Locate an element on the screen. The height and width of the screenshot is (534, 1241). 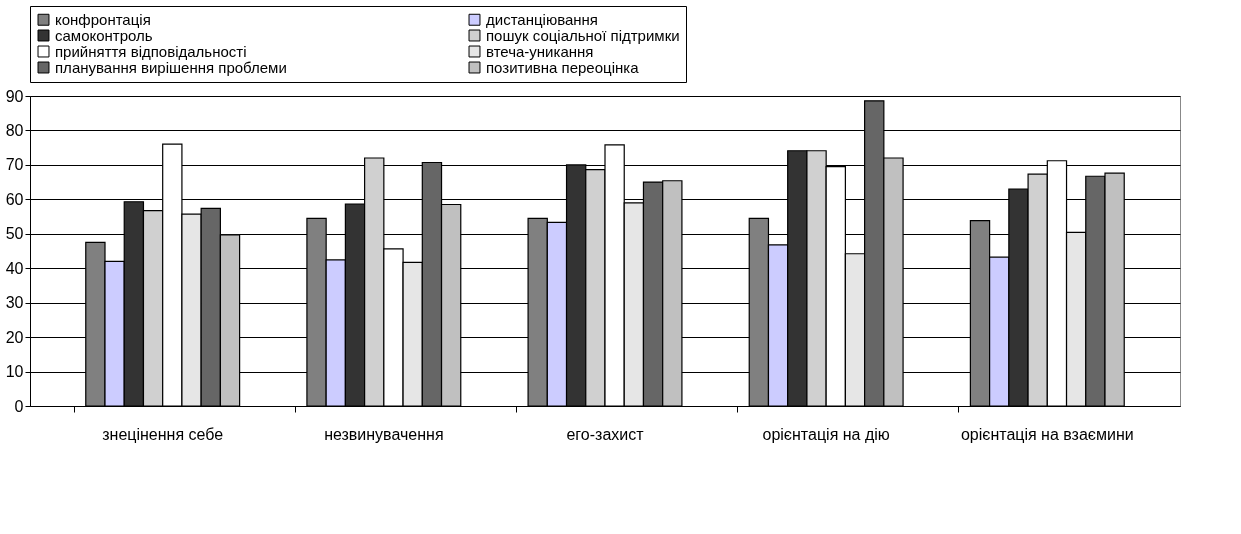
y-tick-label: 50 is located at coordinates (14, 234).